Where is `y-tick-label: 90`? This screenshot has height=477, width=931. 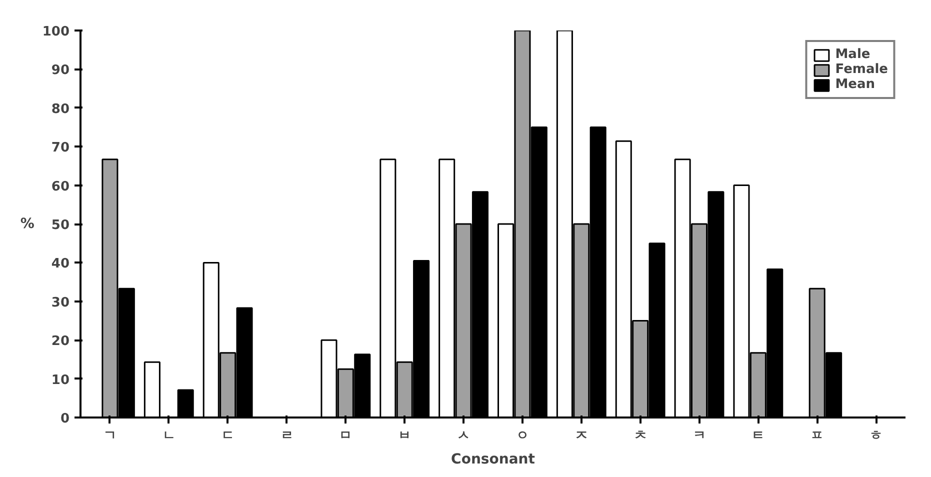
y-tick-label: 90 is located at coordinates (60, 70).